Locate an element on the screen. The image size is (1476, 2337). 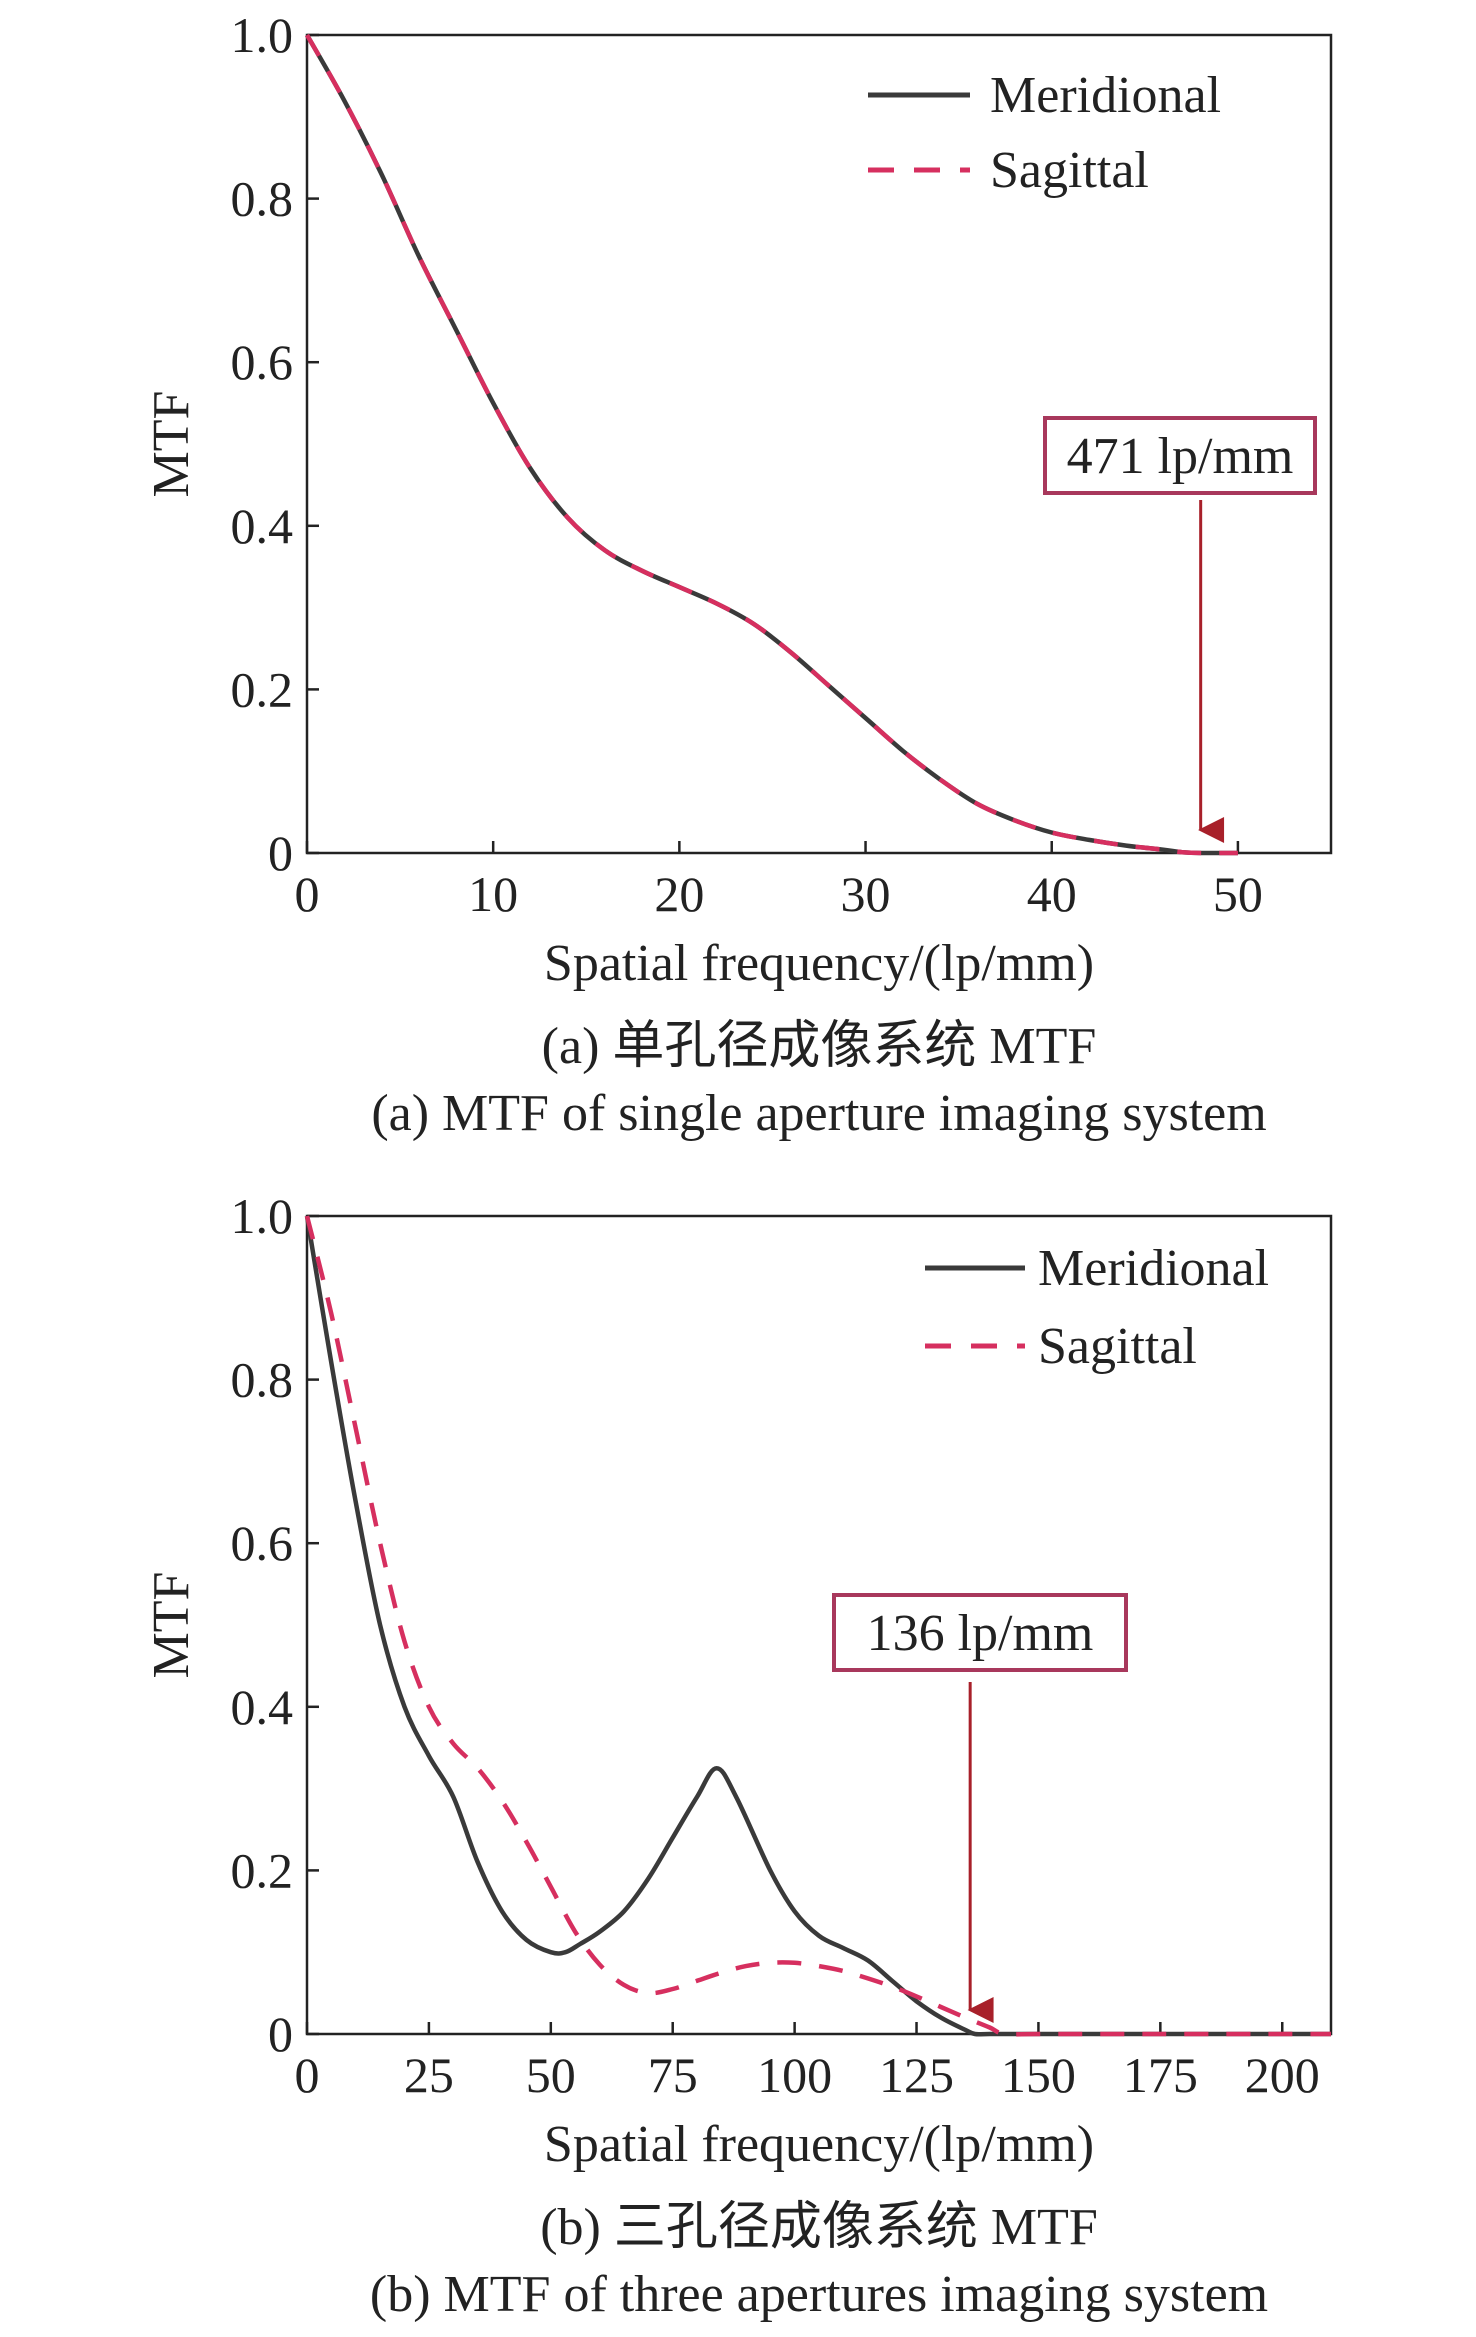
x-axis-ticks: 0 10 20 30 40 50 is located at coordinates (779, 881).